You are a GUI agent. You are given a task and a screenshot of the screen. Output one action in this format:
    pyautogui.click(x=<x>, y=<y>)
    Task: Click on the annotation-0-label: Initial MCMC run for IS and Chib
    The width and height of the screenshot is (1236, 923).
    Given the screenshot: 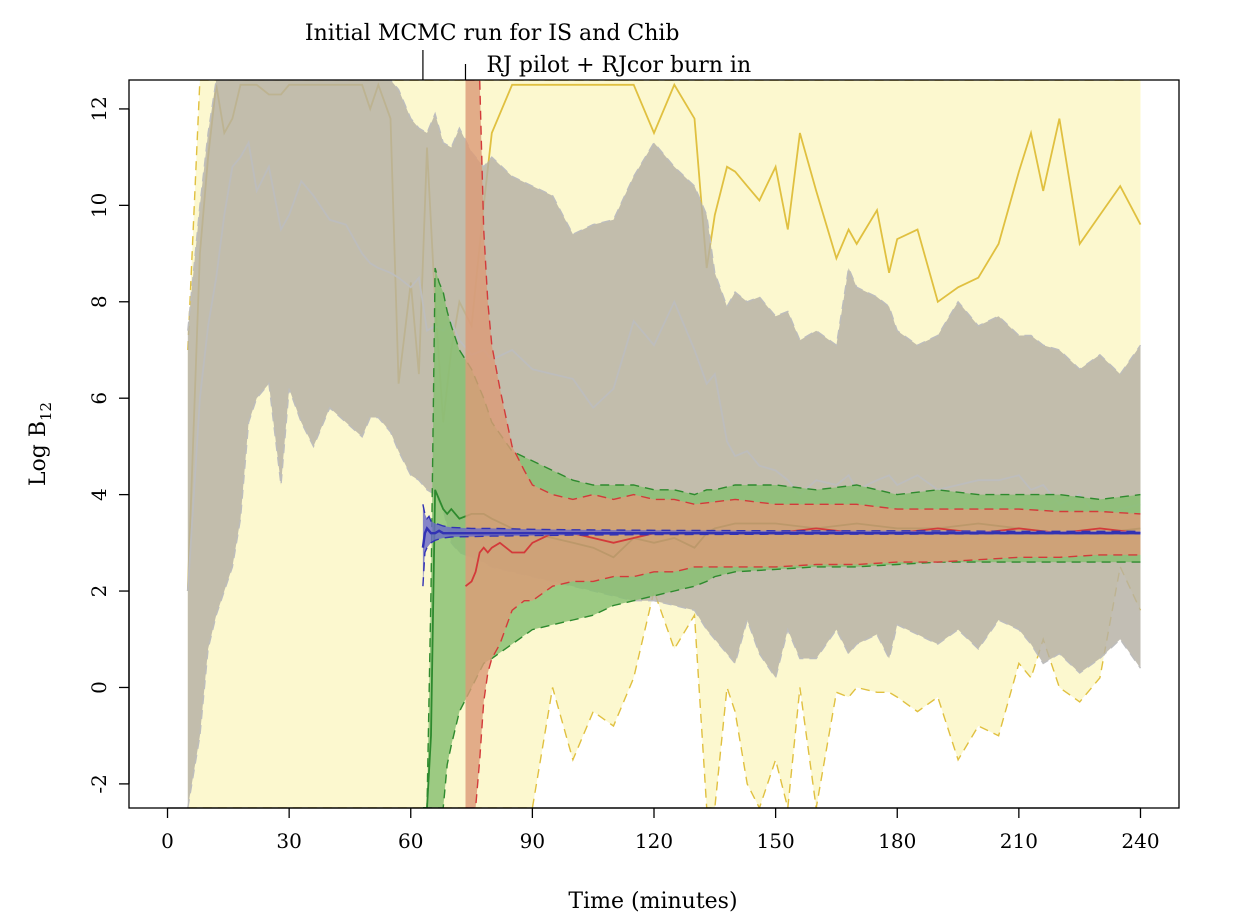 What is the action you would take?
    pyautogui.click(x=492, y=33)
    